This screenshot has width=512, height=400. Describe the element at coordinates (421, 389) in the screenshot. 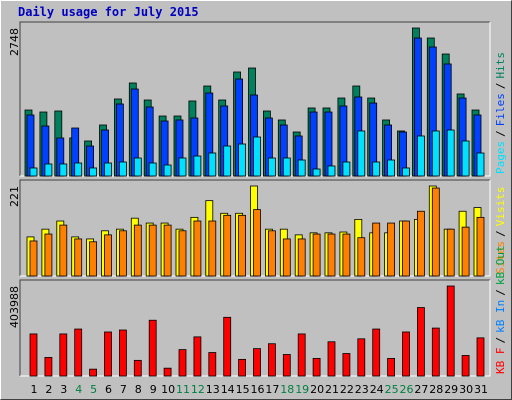

I see `x-tick-label: 27` at that location.